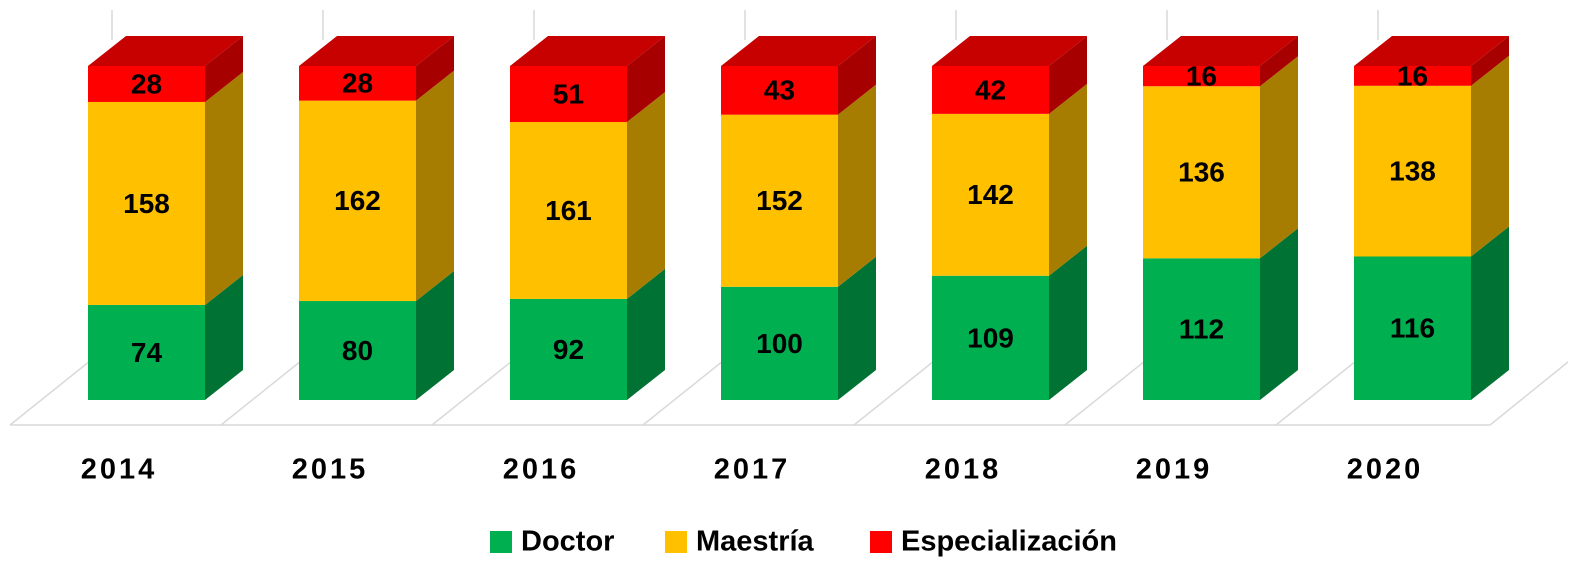  I want to click on x-tick-label: 2015, so click(330, 470).